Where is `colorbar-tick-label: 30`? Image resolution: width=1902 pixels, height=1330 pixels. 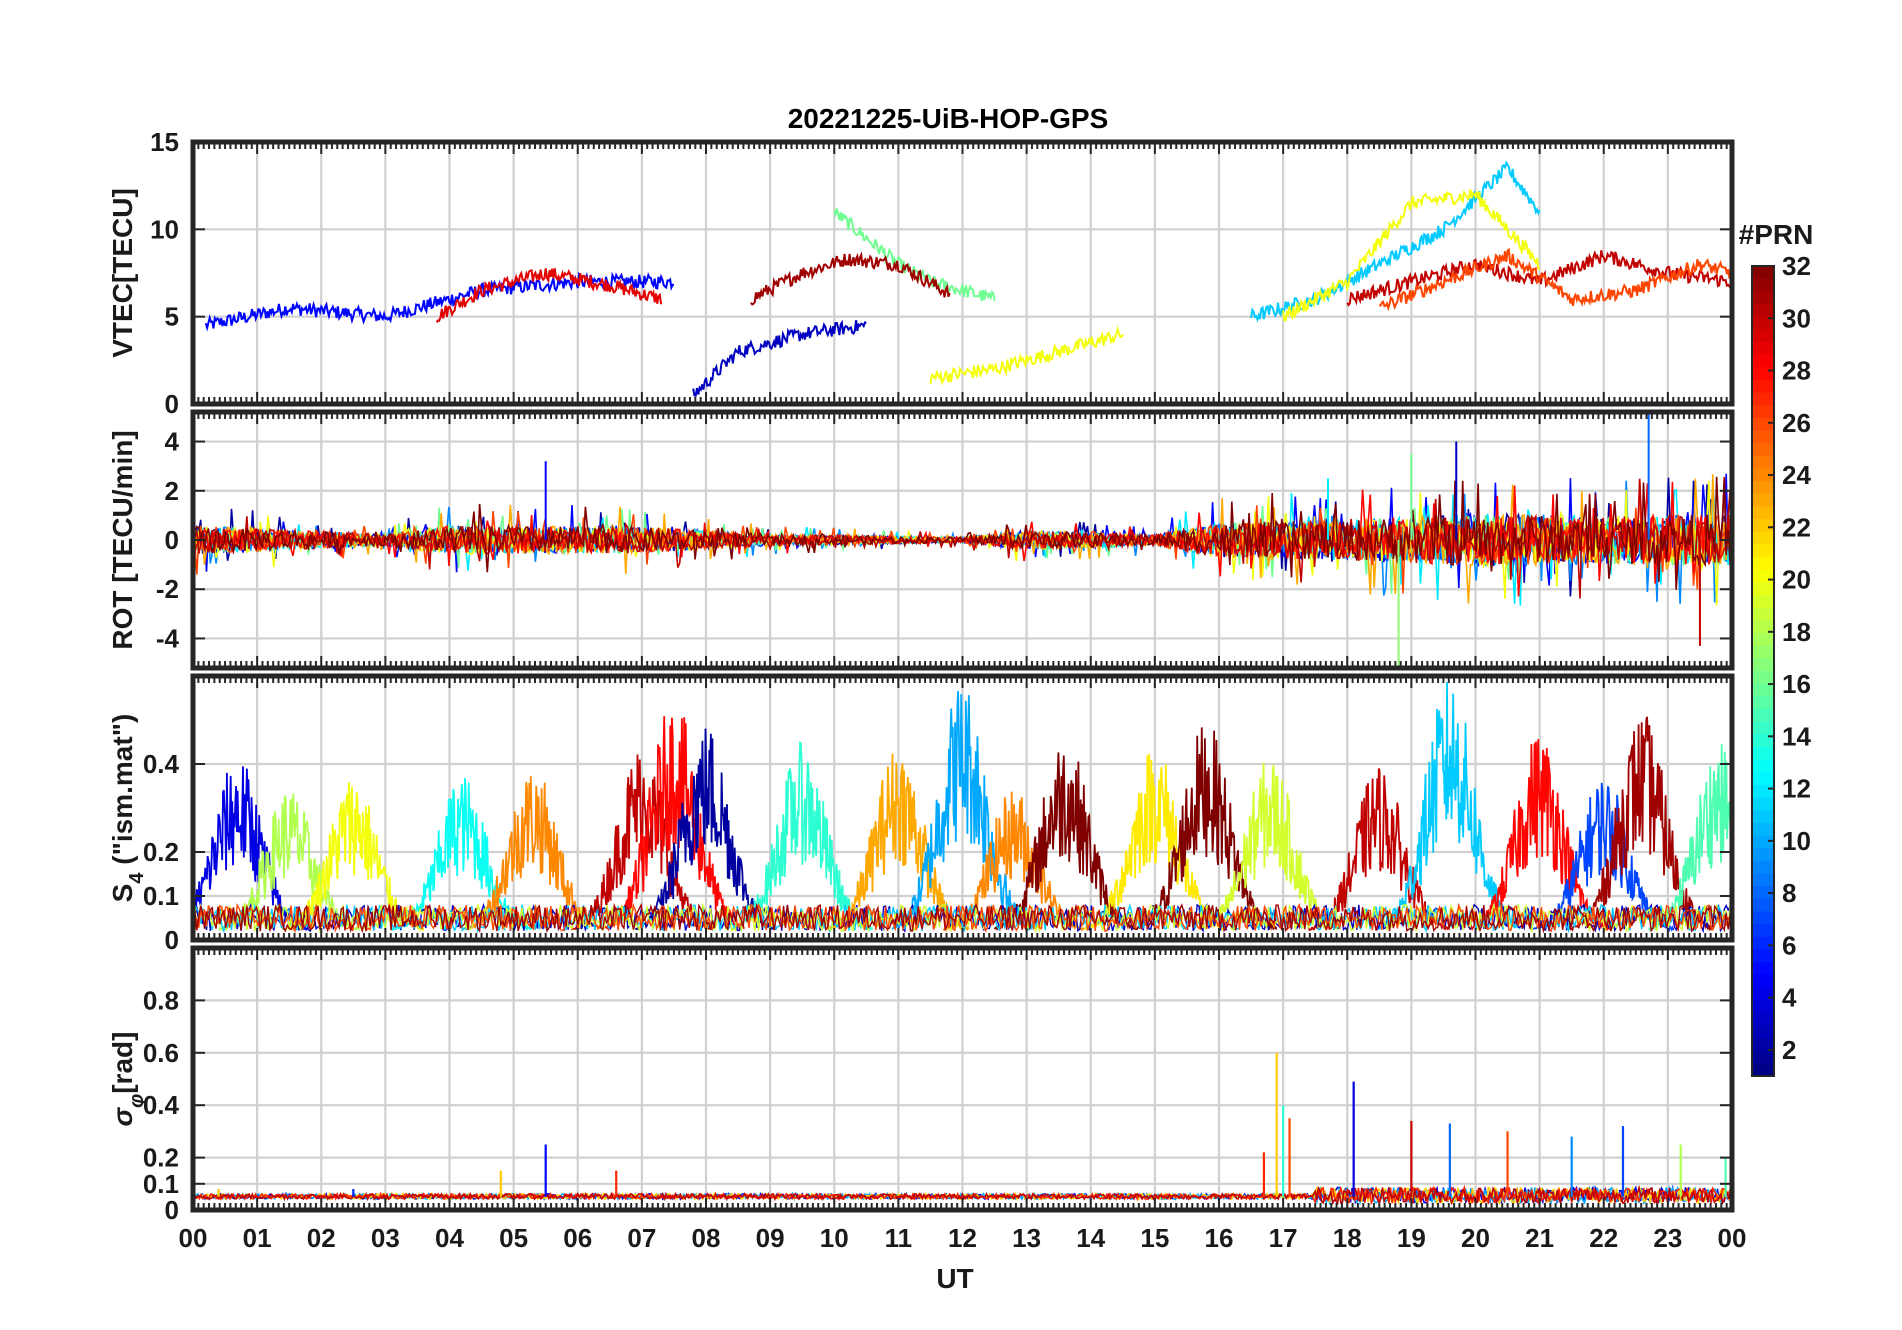 colorbar-tick-label: 30 is located at coordinates (1796, 318).